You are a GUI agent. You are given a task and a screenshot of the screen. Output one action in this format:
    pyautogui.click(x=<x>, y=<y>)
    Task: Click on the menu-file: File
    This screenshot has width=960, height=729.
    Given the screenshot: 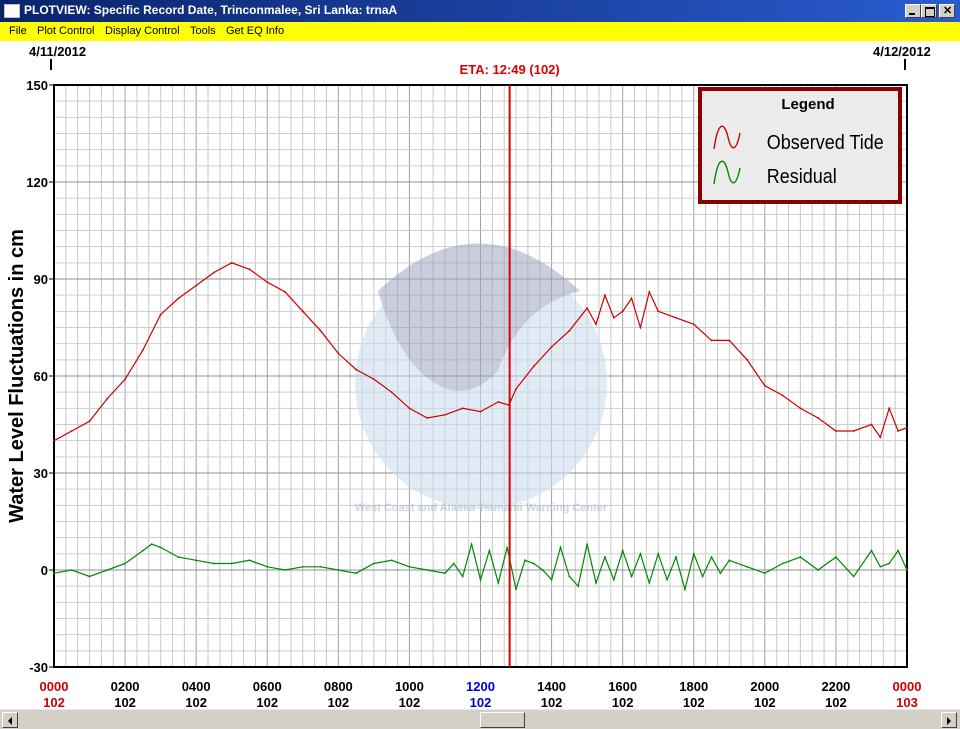 What is the action you would take?
    pyautogui.click(x=18, y=31)
    